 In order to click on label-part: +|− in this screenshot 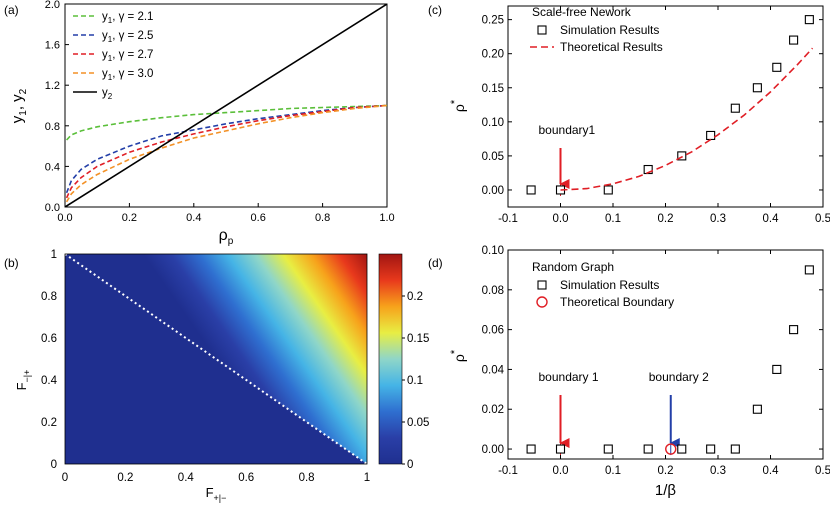, I will do `click(220, 498)`.